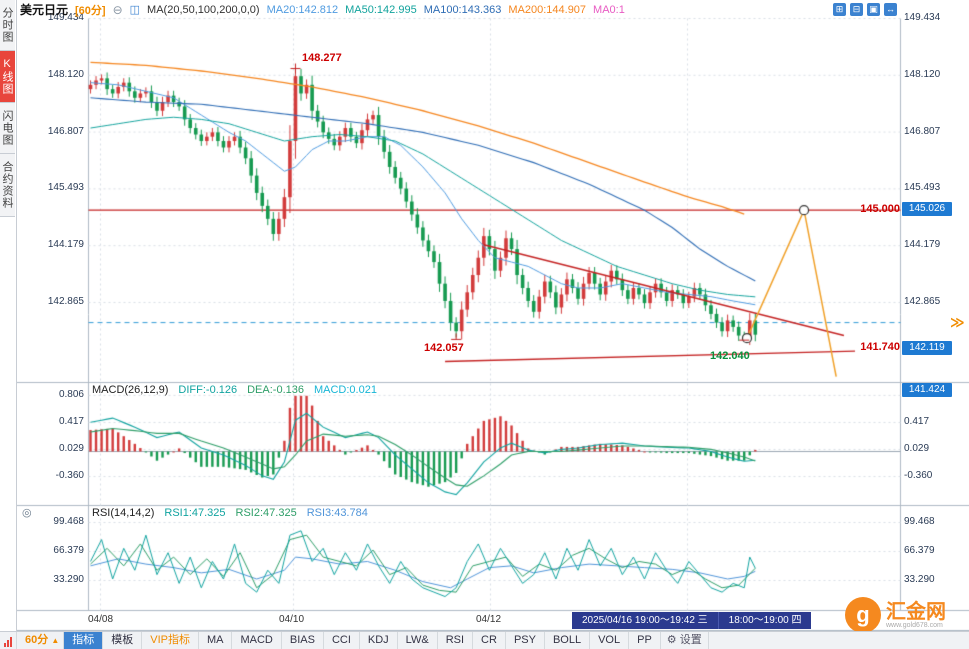 The height and width of the screenshot is (649, 969). I want to click on ma0-value: MA0:1, so click(609, 9).